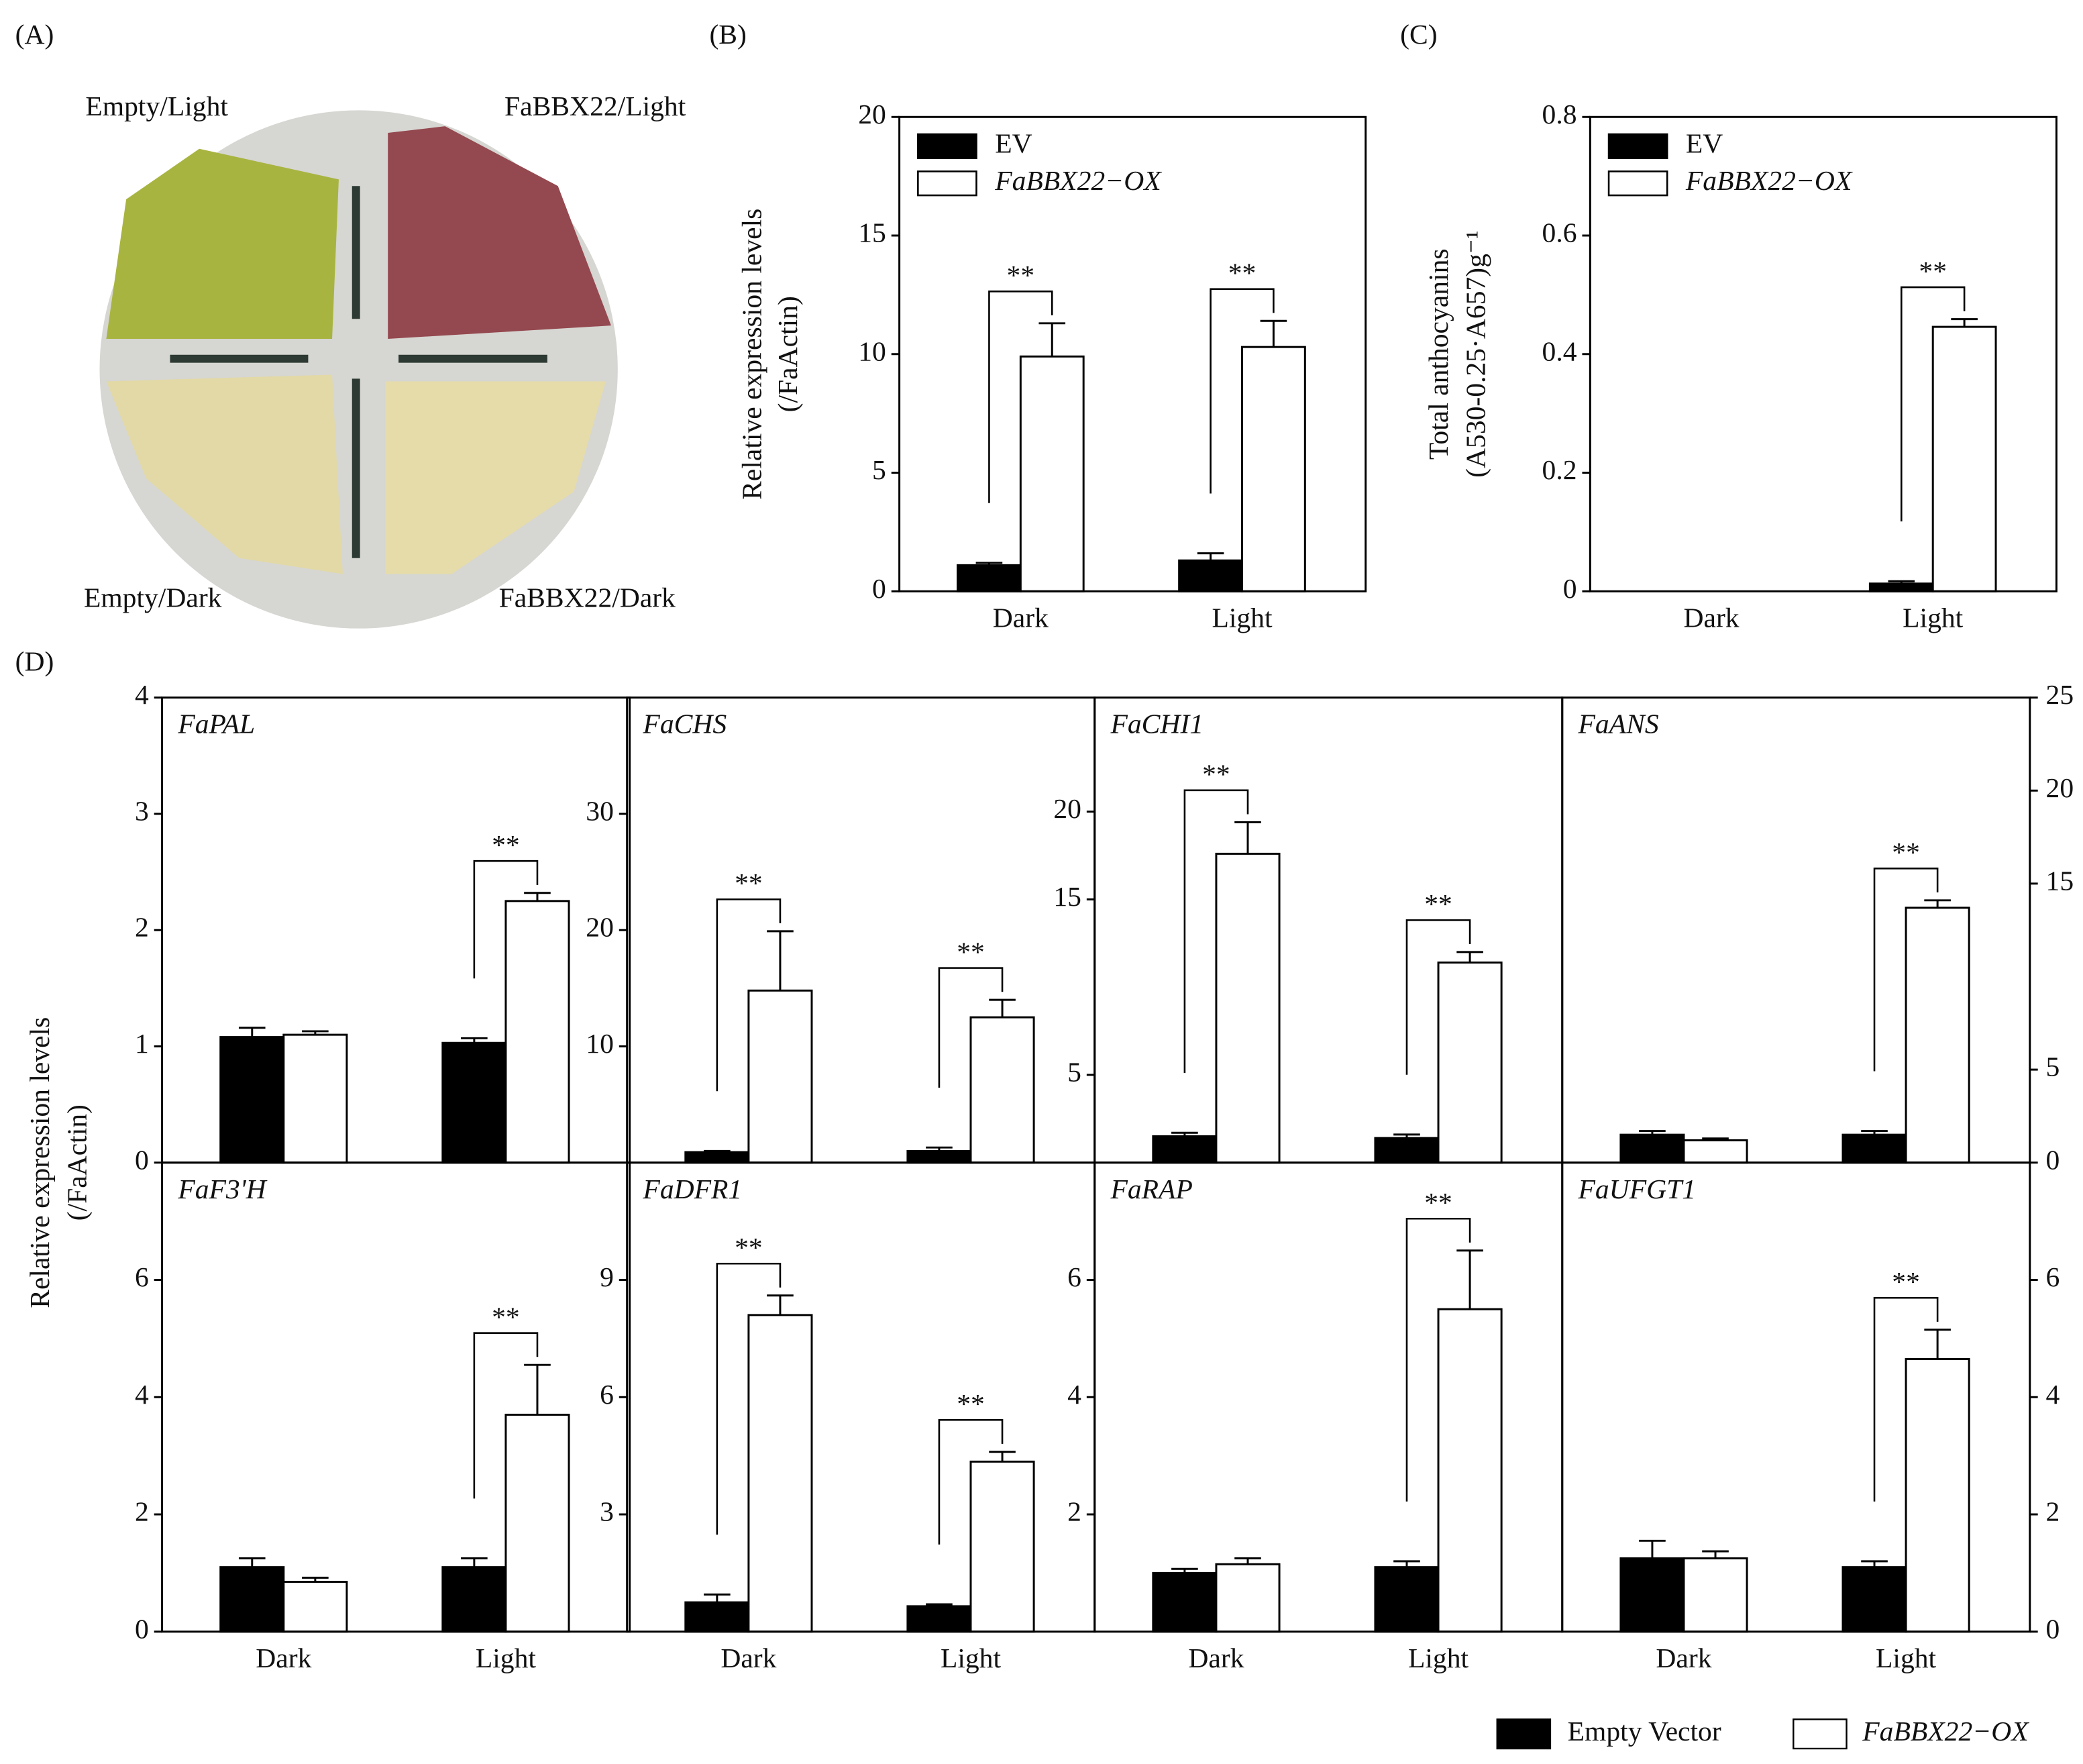 Image resolution: width=2083 pixels, height=1764 pixels. I want to click on y-tick-label: 10, so click(872, 350).